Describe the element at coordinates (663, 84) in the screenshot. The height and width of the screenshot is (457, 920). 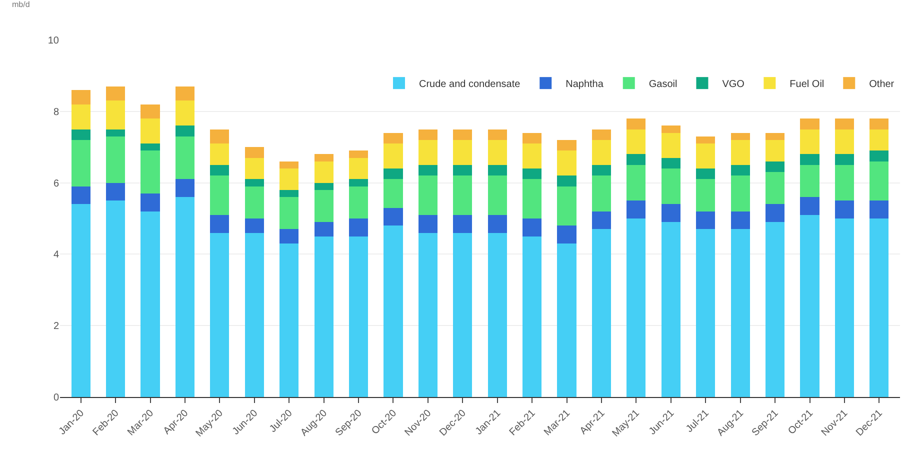
I see `legend-label: Gasoil` at that location.